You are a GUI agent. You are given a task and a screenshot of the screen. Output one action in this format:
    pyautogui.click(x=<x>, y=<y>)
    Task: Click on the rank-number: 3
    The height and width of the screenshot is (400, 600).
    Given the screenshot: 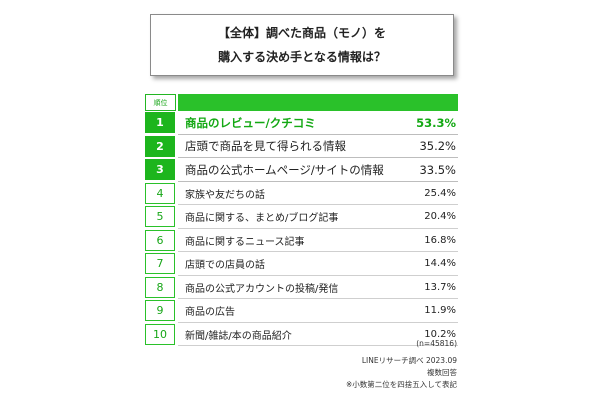 What is the action you would take?
    pyautogui.click(x=160, y=169)
    